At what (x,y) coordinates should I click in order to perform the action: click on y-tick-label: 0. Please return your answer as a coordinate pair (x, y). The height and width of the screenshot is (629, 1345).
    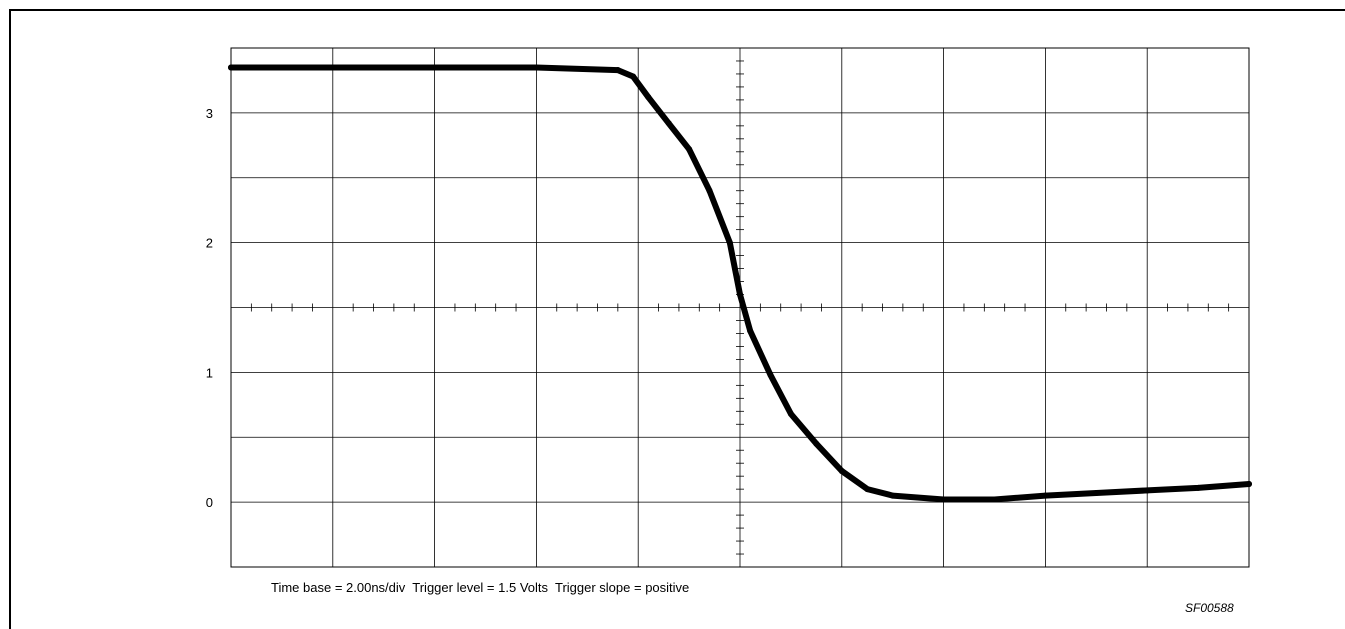
    Looking at the image, I should click on (209, 502).